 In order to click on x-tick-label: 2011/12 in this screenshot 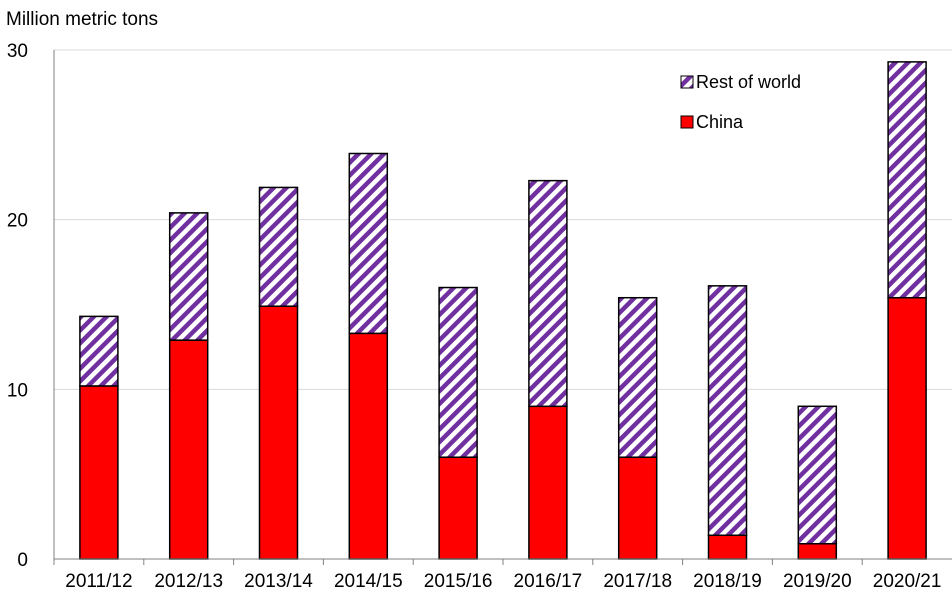, I will do `click(98, 581)`.